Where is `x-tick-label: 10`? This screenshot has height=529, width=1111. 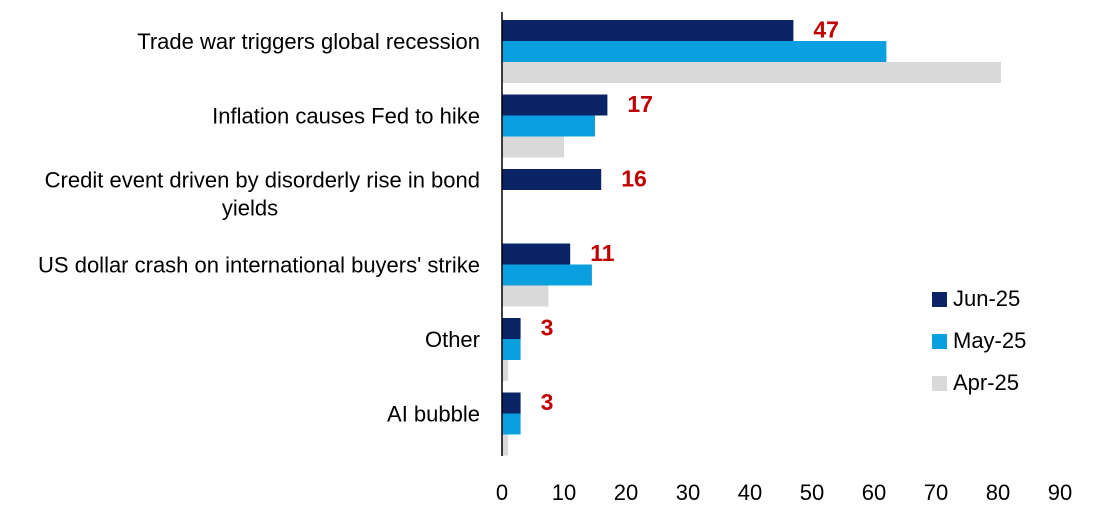
x-tick-label: 10 is located at coordinates (564, 492).